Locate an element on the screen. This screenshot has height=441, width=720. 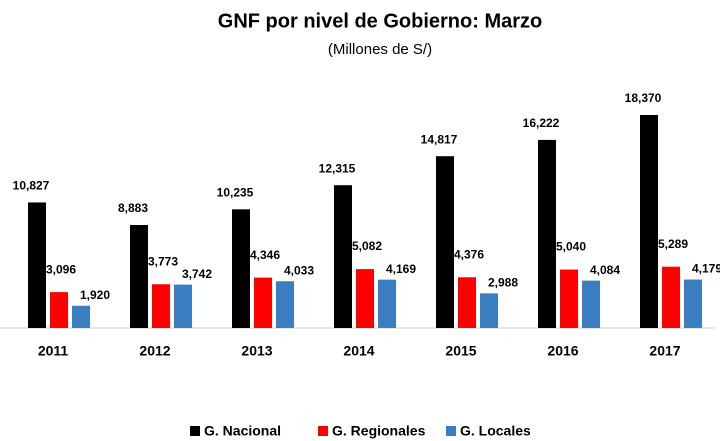
data-label: 3,096 is located at coordinates (61, 269).